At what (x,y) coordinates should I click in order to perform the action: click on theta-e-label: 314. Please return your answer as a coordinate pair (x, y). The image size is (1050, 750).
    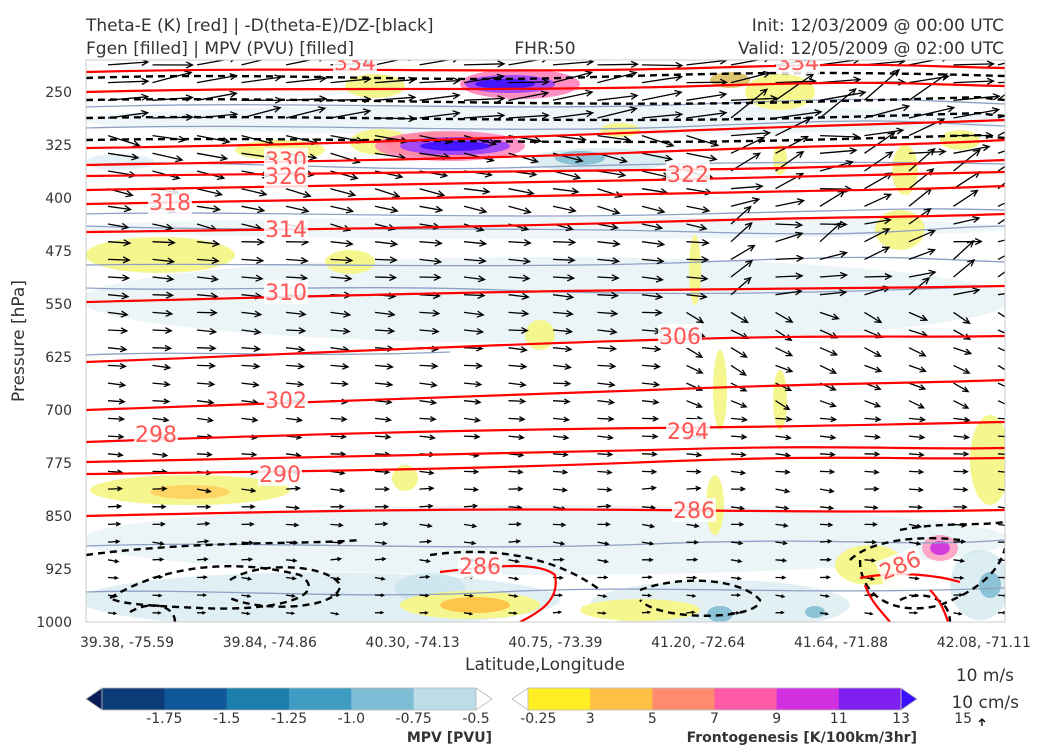
    Looking at the image, I should click on (286, 230).